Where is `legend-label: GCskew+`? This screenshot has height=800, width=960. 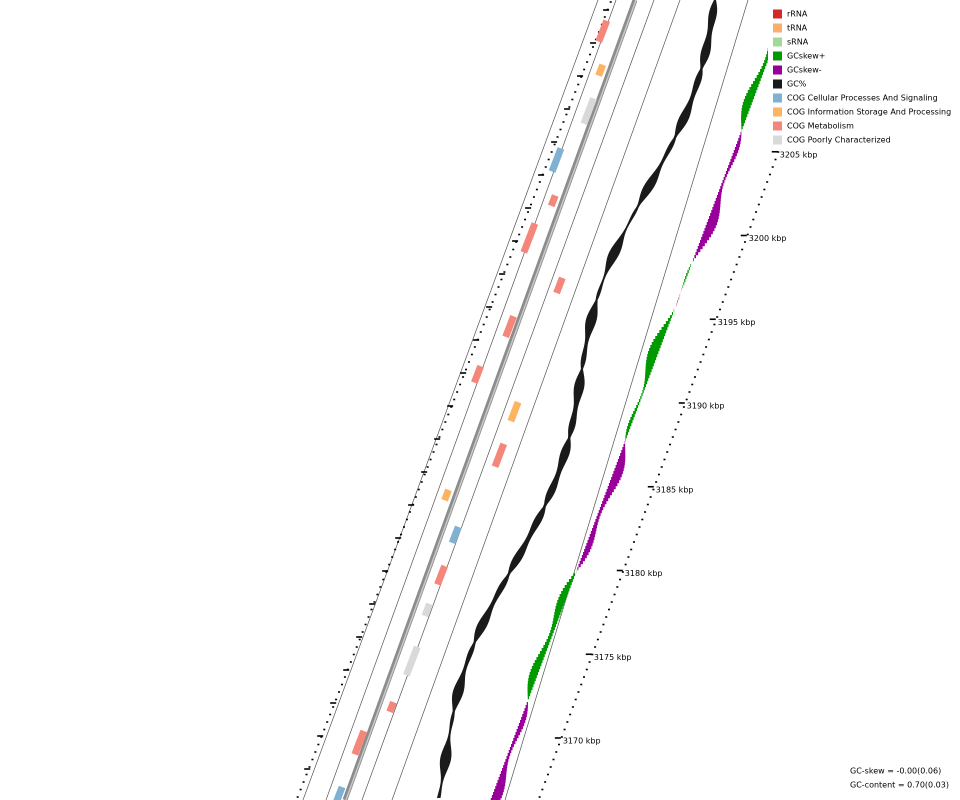
legend-label: GCskew+ is located at coordinates (806, 56).